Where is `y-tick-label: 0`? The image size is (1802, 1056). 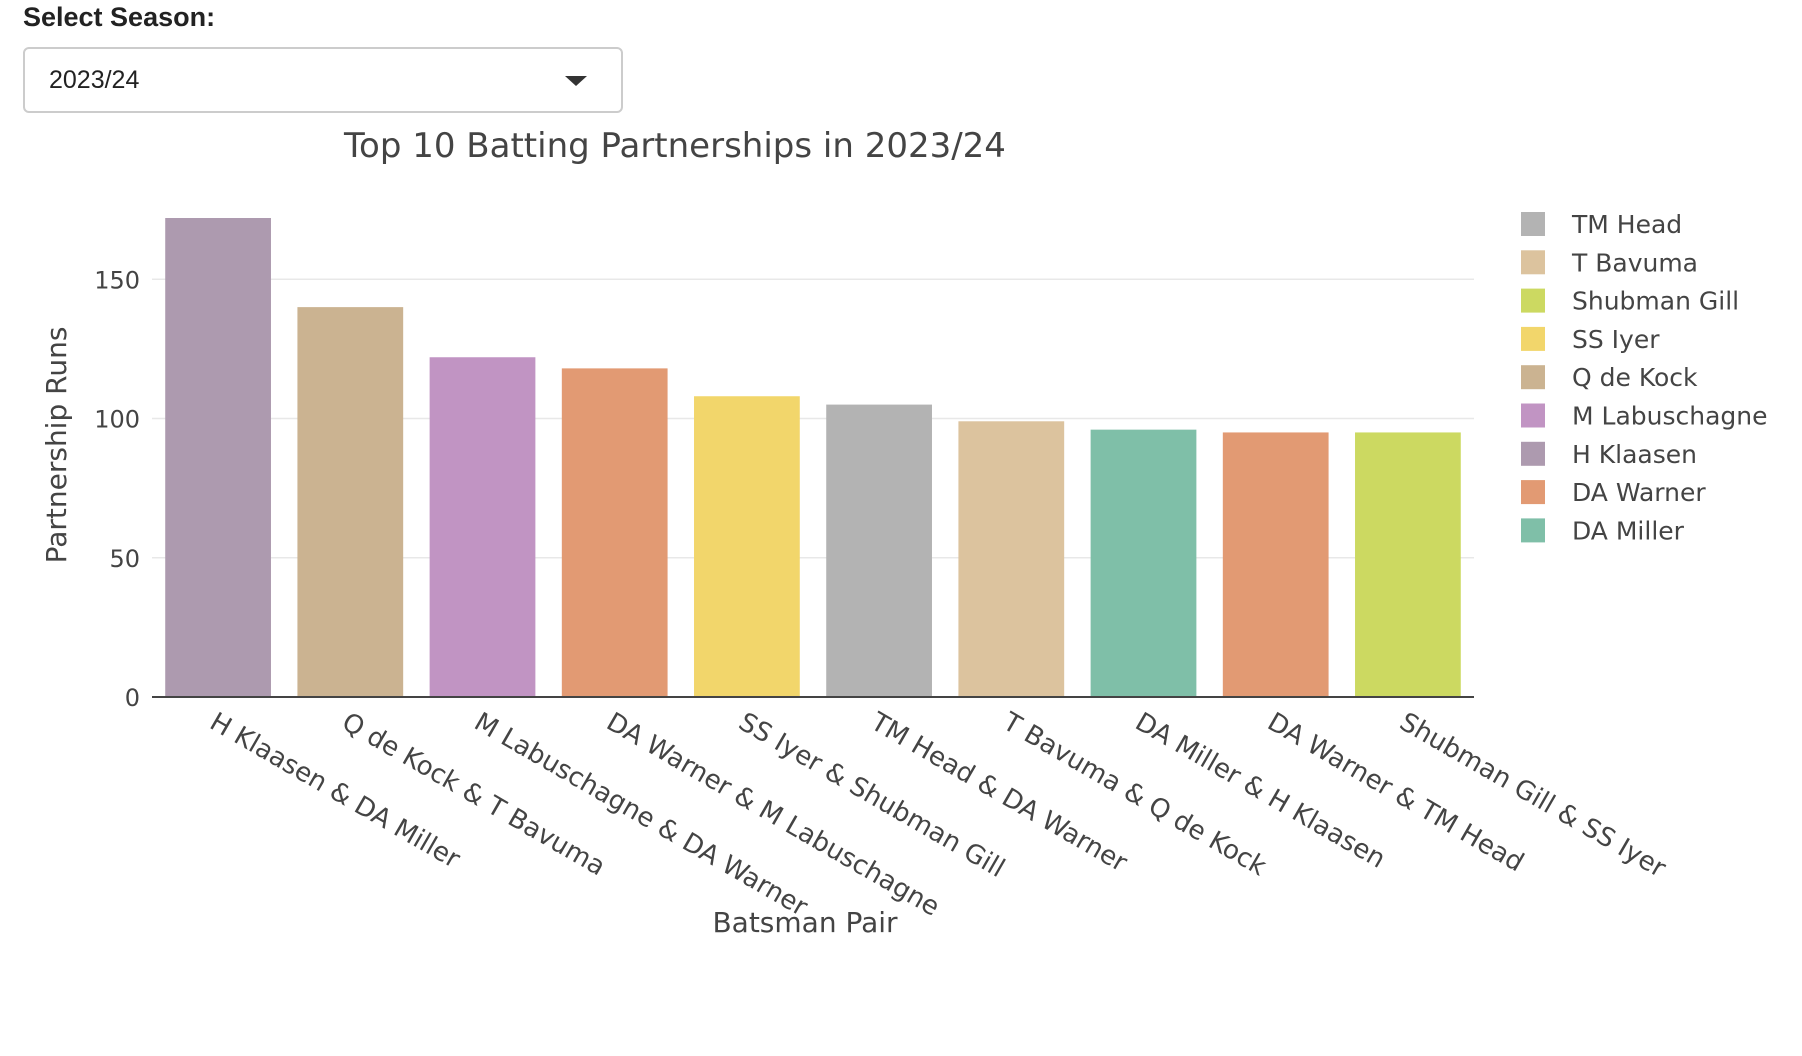 y-tick-label: 0 is located at coordinates (132, 698).